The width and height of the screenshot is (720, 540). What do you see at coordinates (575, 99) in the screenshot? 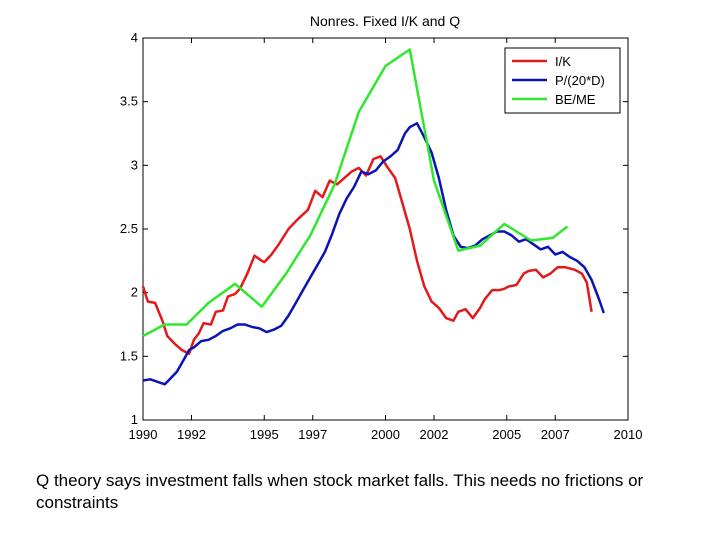
I see `legend-label: BE/ME` at bounding box center [575, 99].